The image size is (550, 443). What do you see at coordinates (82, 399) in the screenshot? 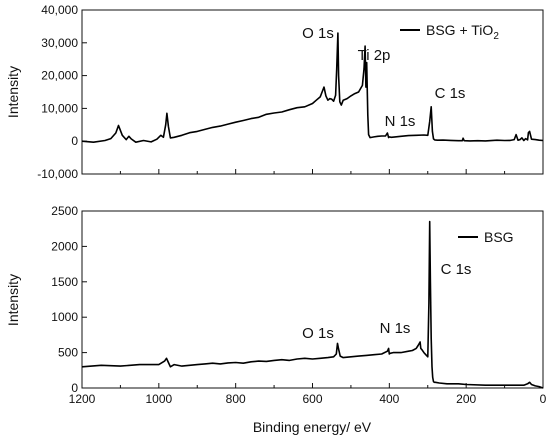
I see `x-tick-label: 1200` at bounding box center [82, 399].